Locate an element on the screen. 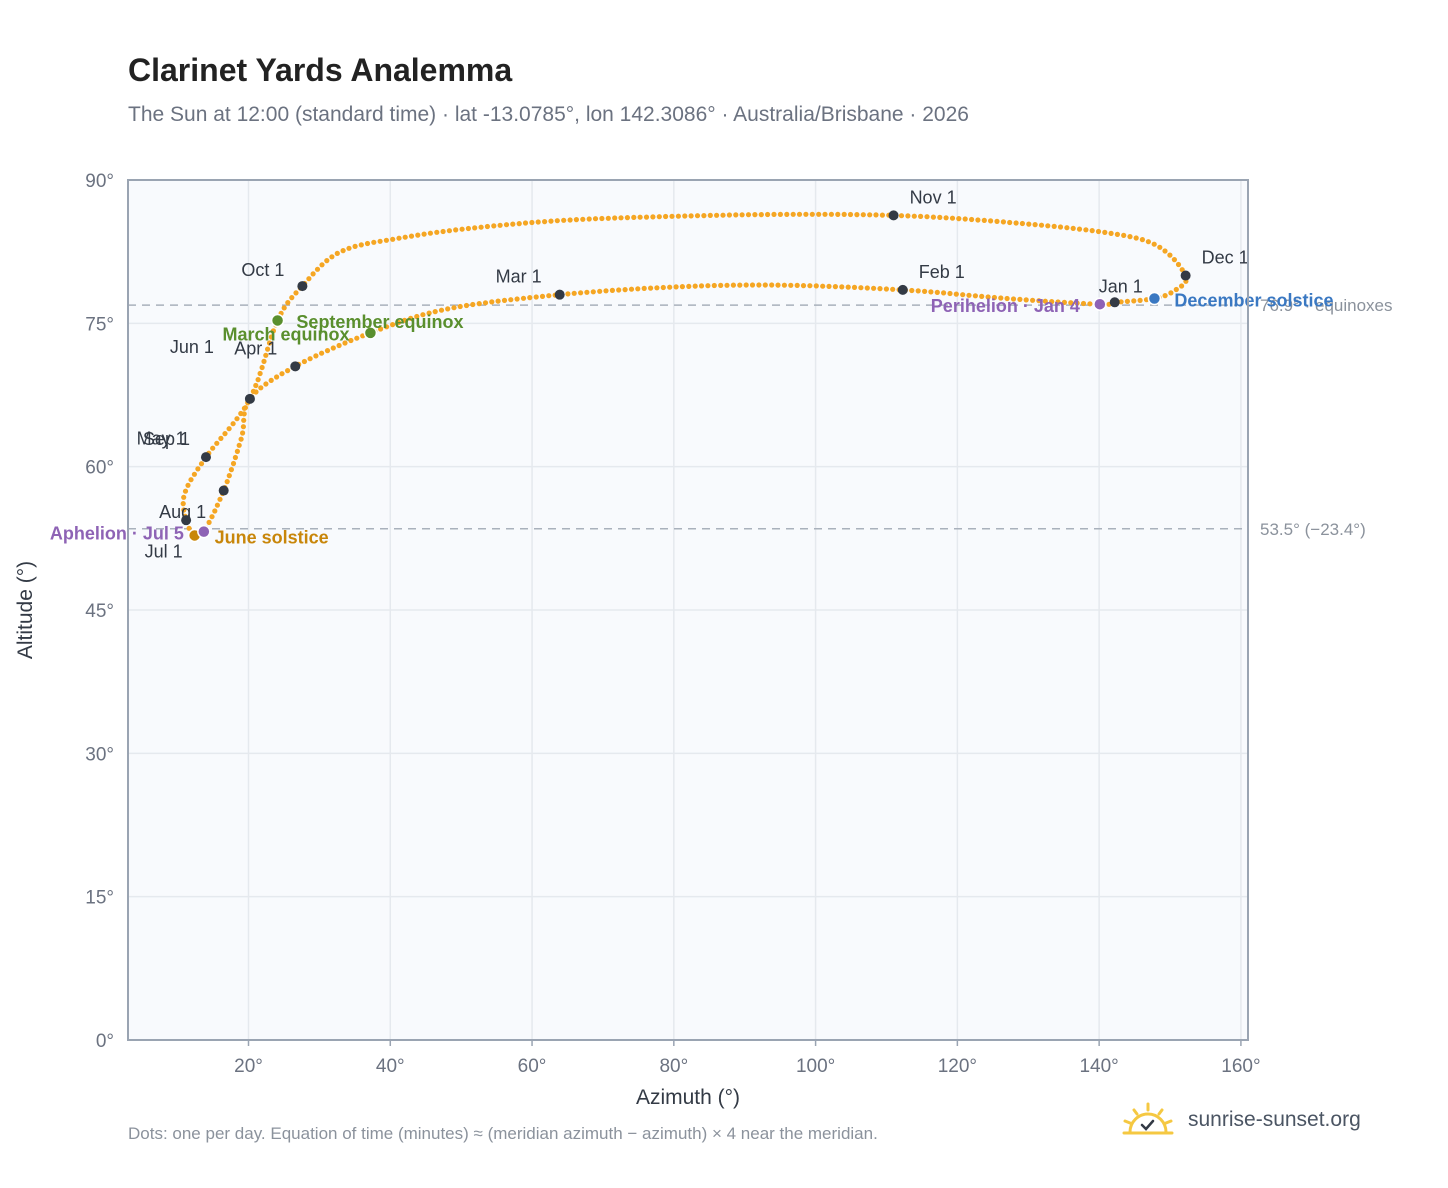 The width and height of the screenshot is (1448, 1188). month-marker-label: Mar 1 is located at coordinates (519, 277).